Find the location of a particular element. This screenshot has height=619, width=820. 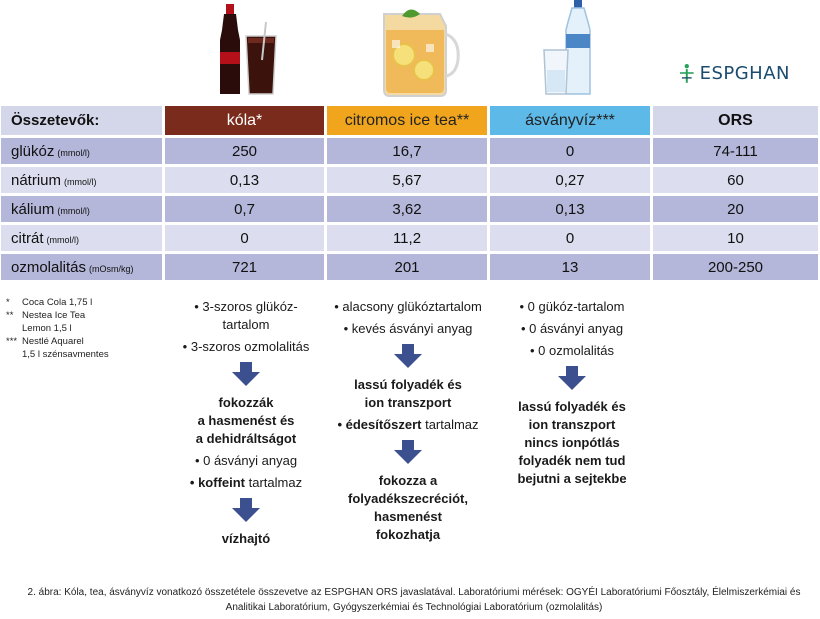

cell-value: 13 is located at coordinates (568, 267).